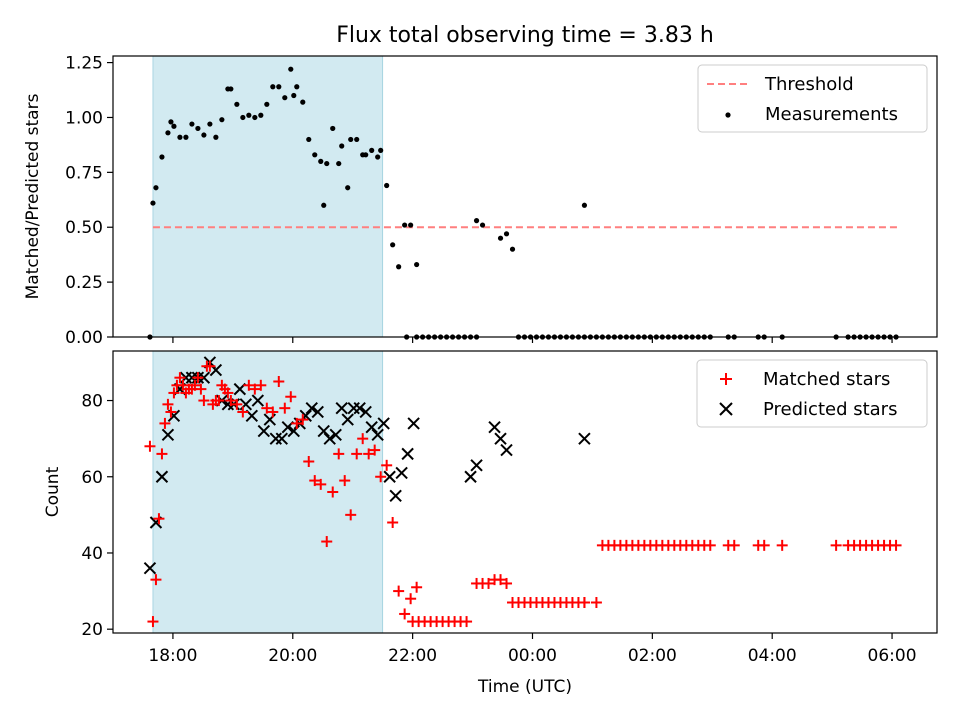 The width and height of the screenshot is (960, 720). What do you see at coordinates (92, 630) in the screenshot?
I see `count-y-tick-label: 20` at bounding box center [92, 630].